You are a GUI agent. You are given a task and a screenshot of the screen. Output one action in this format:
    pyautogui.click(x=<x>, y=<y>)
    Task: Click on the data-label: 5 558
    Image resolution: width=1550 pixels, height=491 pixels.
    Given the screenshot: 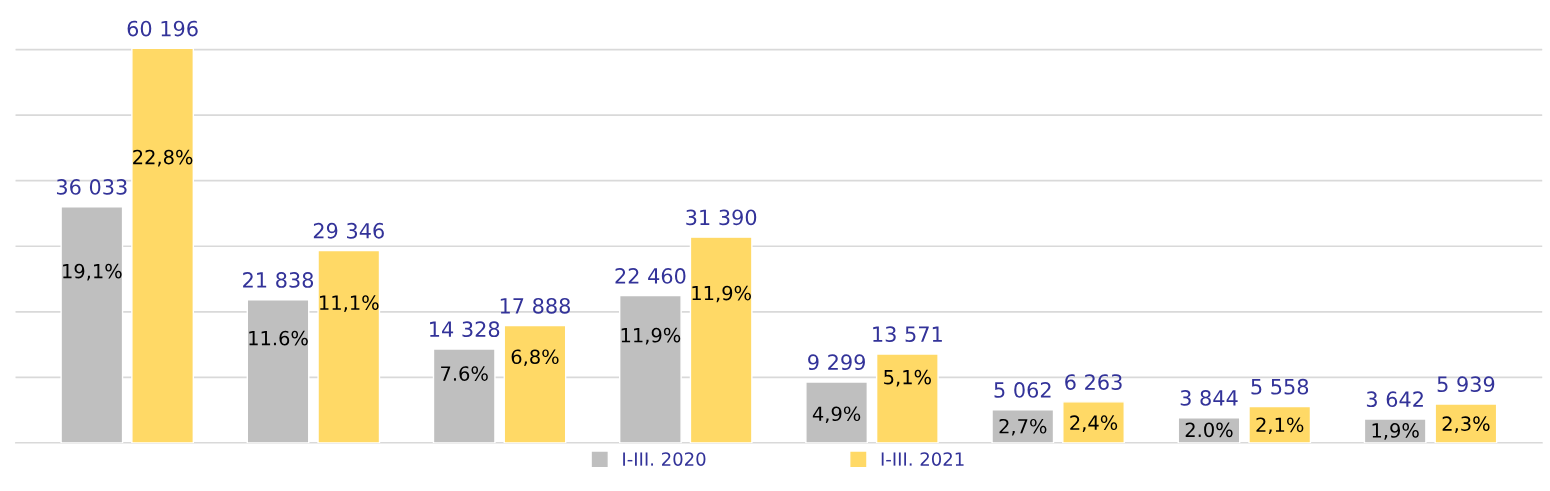 What is the action you would take?
    pyautogui.click(x=1280, y=386)
    